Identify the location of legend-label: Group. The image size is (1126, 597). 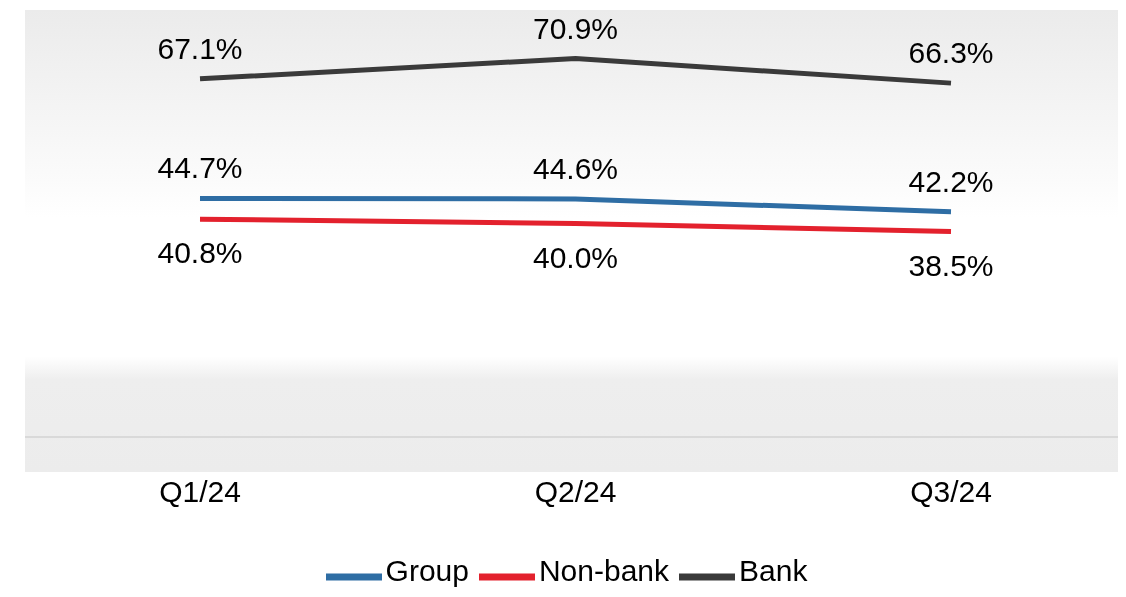
(427, 571).